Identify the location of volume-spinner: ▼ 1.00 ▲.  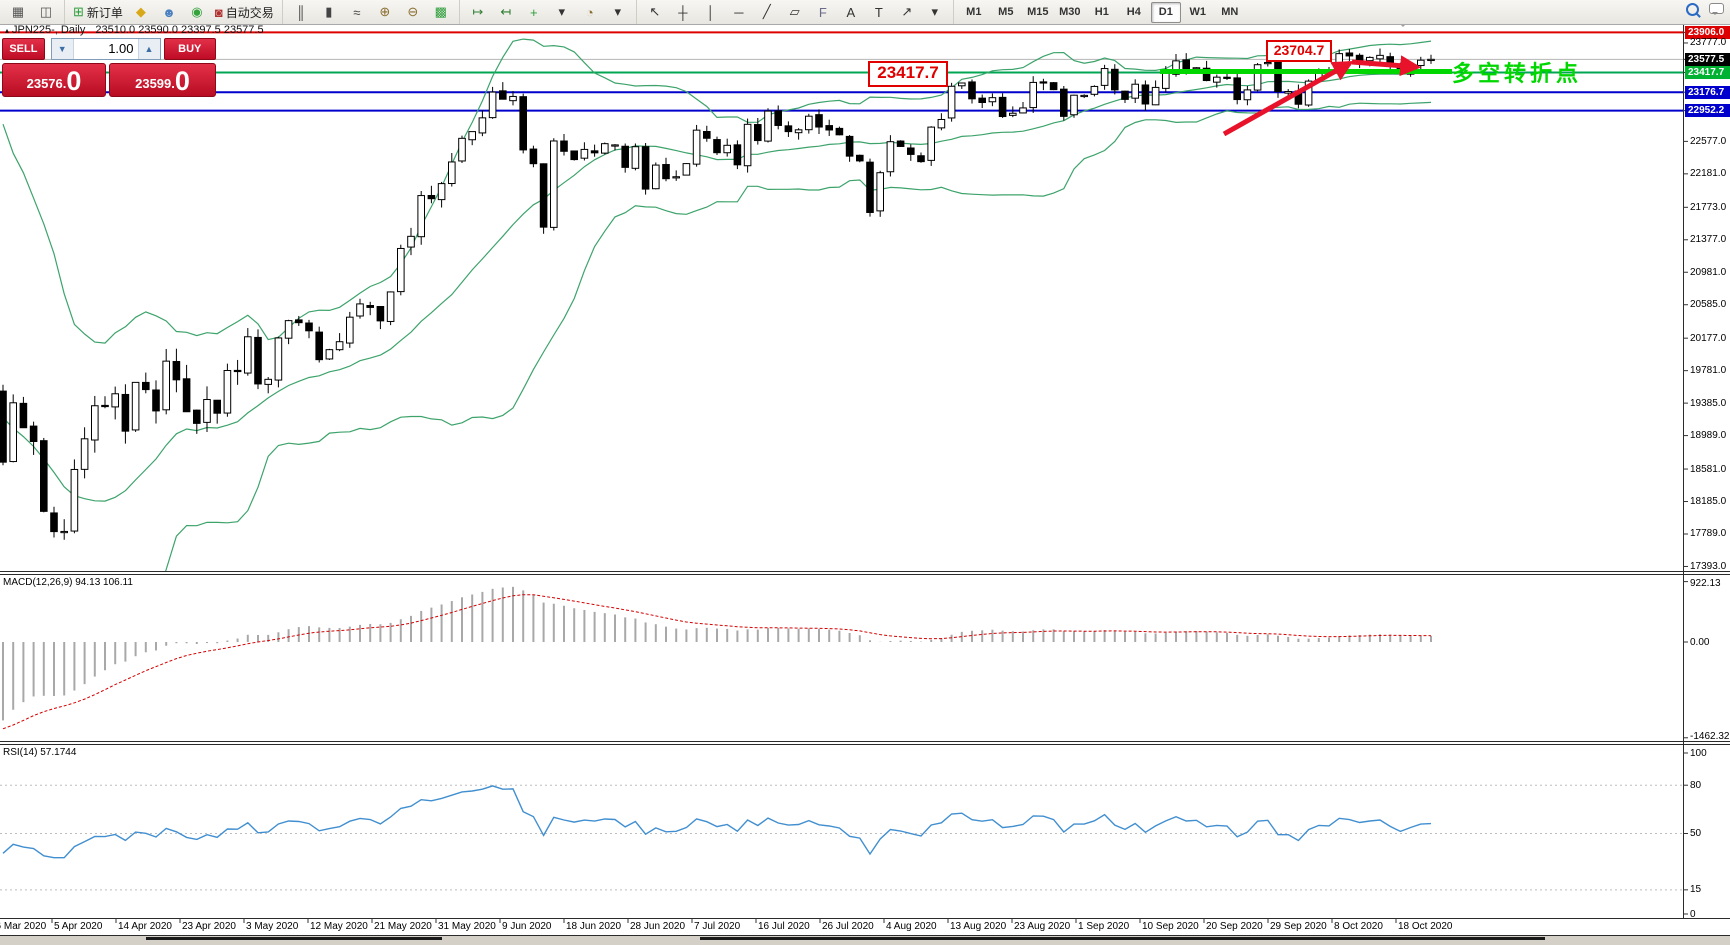
(105, 49).